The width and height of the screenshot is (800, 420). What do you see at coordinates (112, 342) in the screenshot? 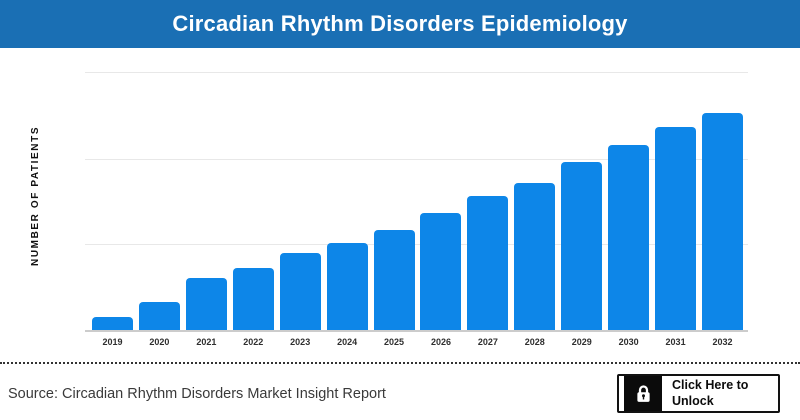
I see `x-tick-2019: 2019` at bounding box center [112, 342].